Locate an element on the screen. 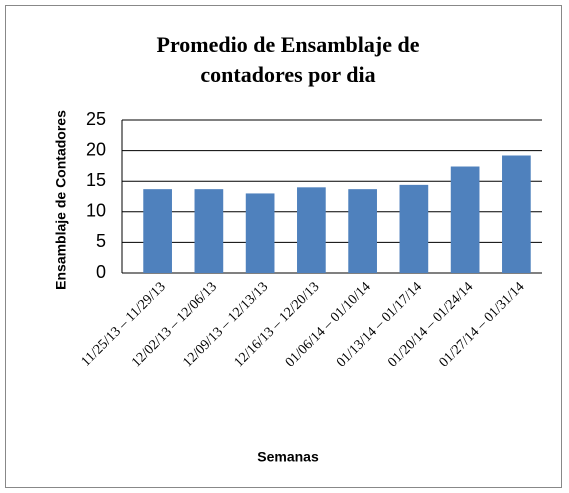 This screenshot has height=493, width=569. y-tick-label: 25 is located at coordinates (96, 119).